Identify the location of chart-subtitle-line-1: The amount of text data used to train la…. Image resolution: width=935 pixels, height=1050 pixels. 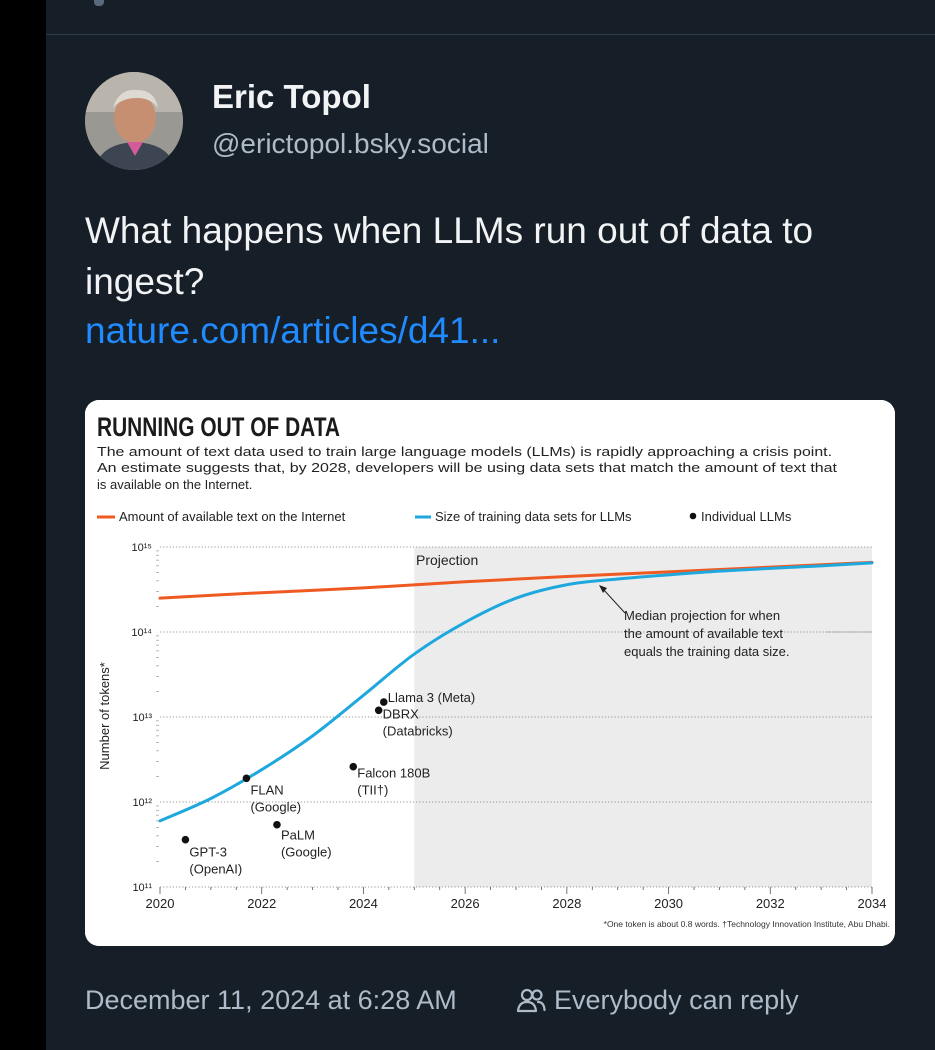
(464, 451).